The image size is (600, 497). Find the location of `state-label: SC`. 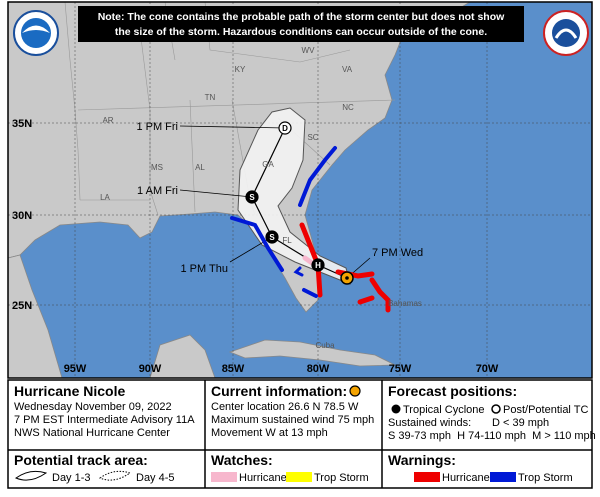

state-label: SC is located at coordinates (312, 137).